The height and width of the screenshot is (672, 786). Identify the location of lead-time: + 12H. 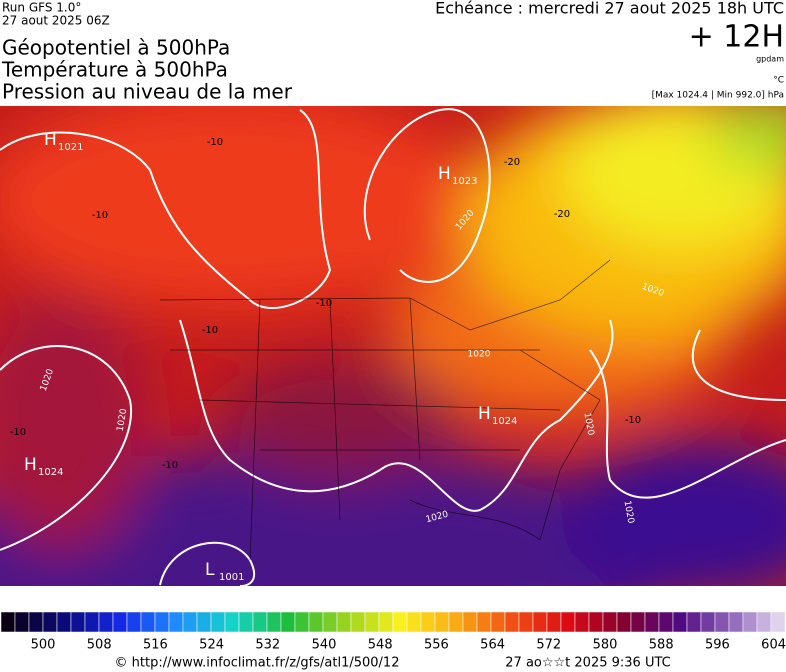
(736, 37).